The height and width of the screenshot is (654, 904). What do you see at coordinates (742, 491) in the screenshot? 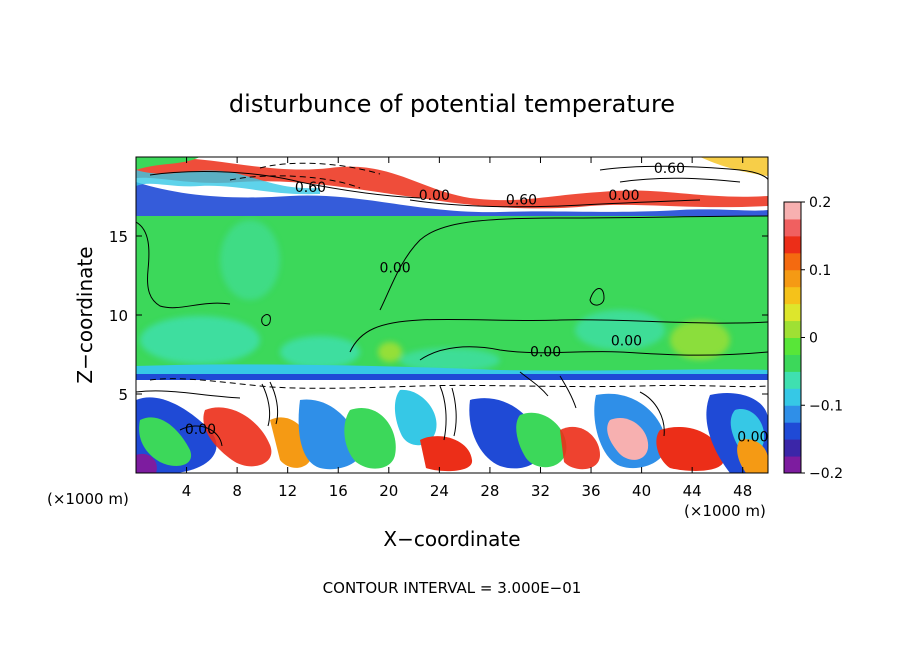
I see `x-tick-label: 48` at bounding box center [742, 491].